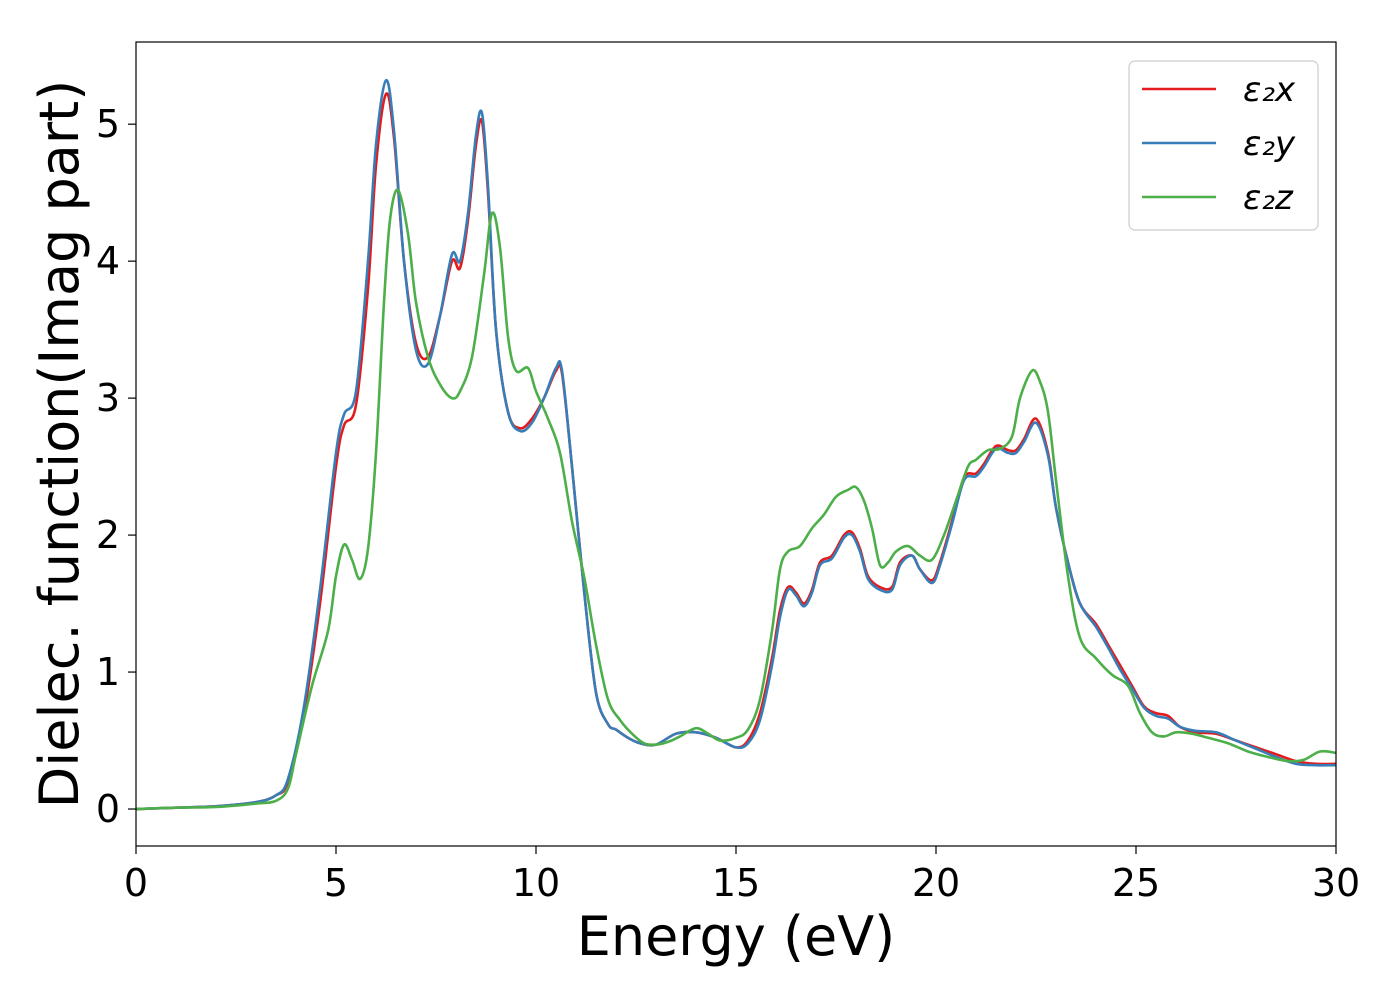 The width and height of the screenshot is (1400, 1000). I want to click on legend-box, so click(1223, 145).